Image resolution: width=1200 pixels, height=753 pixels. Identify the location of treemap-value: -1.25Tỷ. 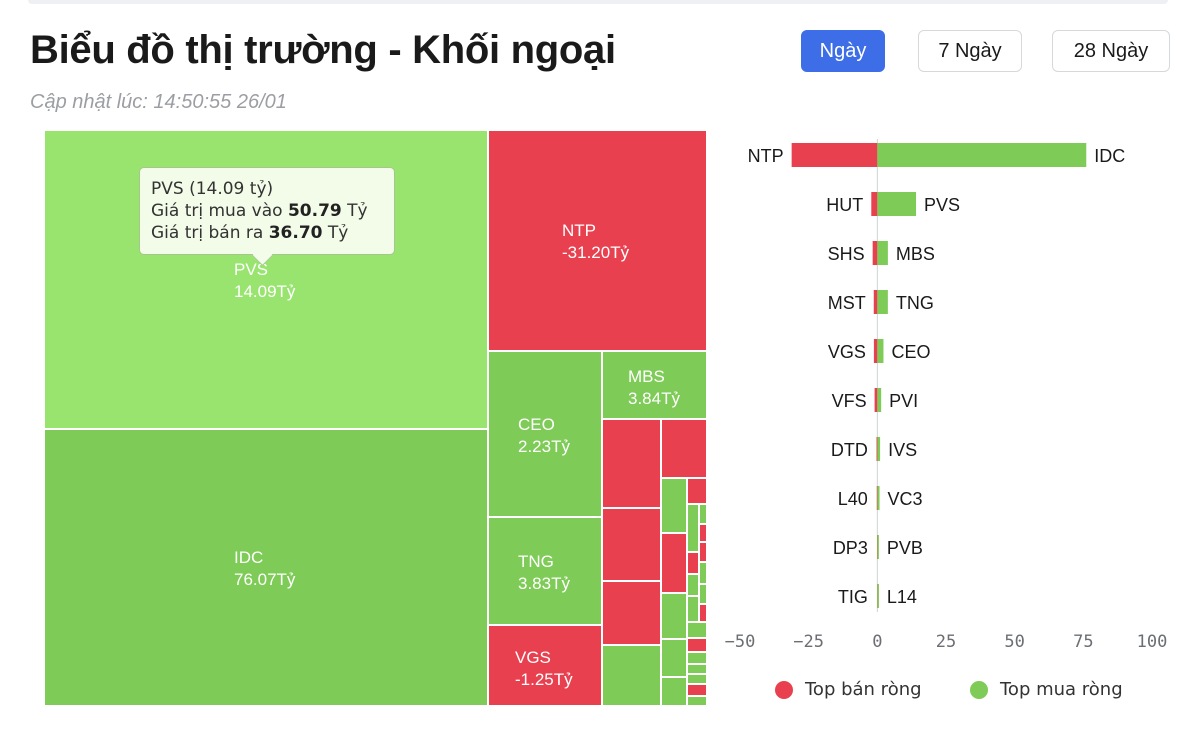
(544, 679).